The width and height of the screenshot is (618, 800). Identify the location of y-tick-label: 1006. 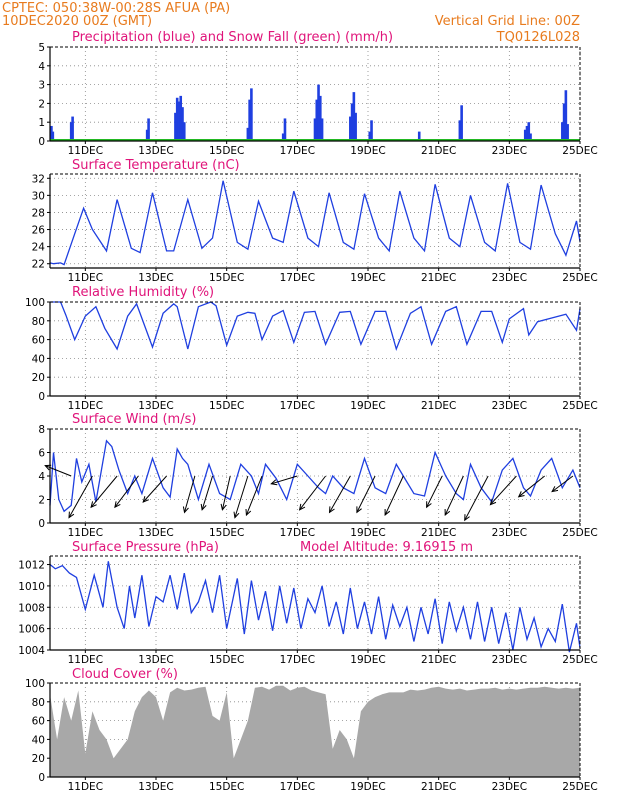
(31, 630).